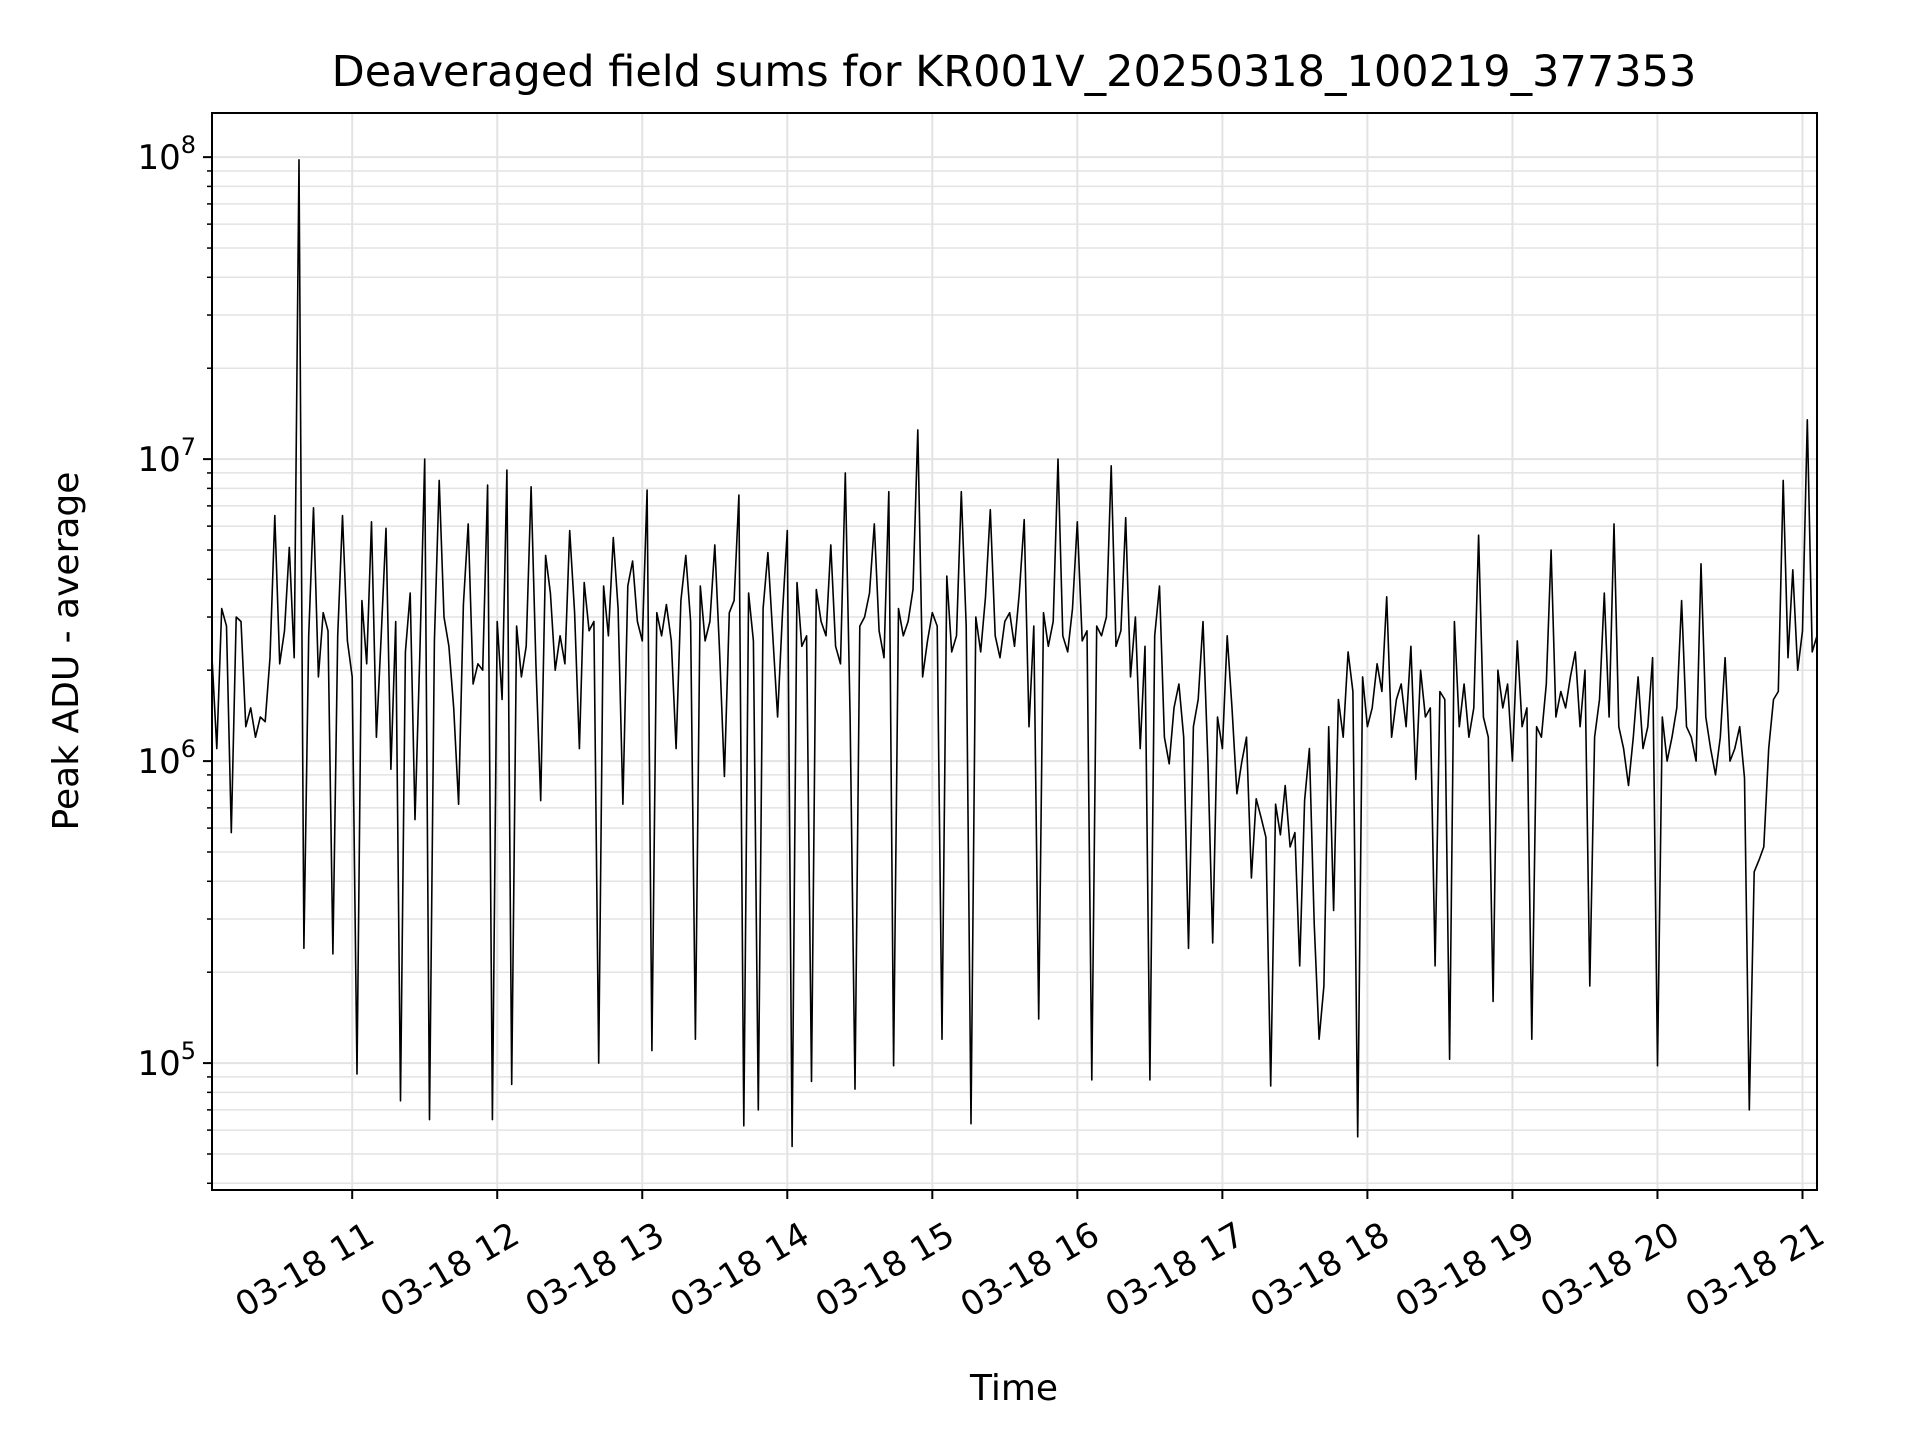 The width and height of the screenshot is (1920, 1445). What do you see at coordinates (188, 1051) in the screenshot?
I see `y-tick-label-exponent: 5` at bounding box center [188, 1051].